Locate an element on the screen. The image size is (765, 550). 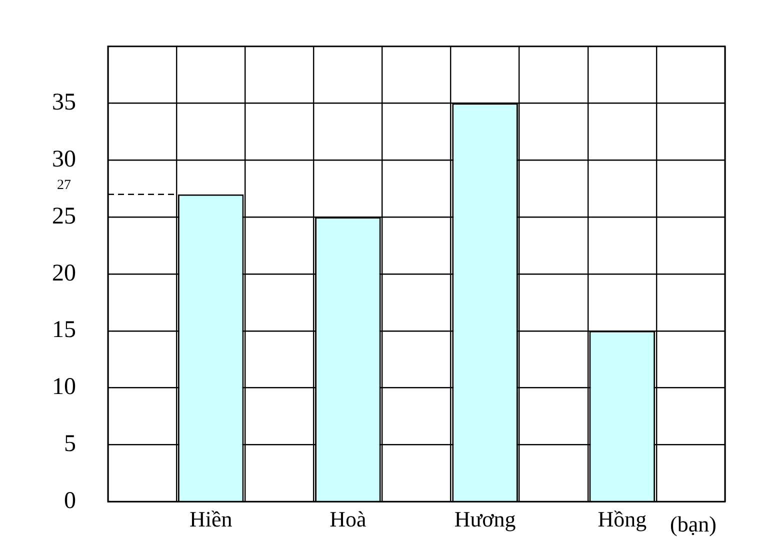
y-tick-label: 10 is located at coordinates (64, 387).